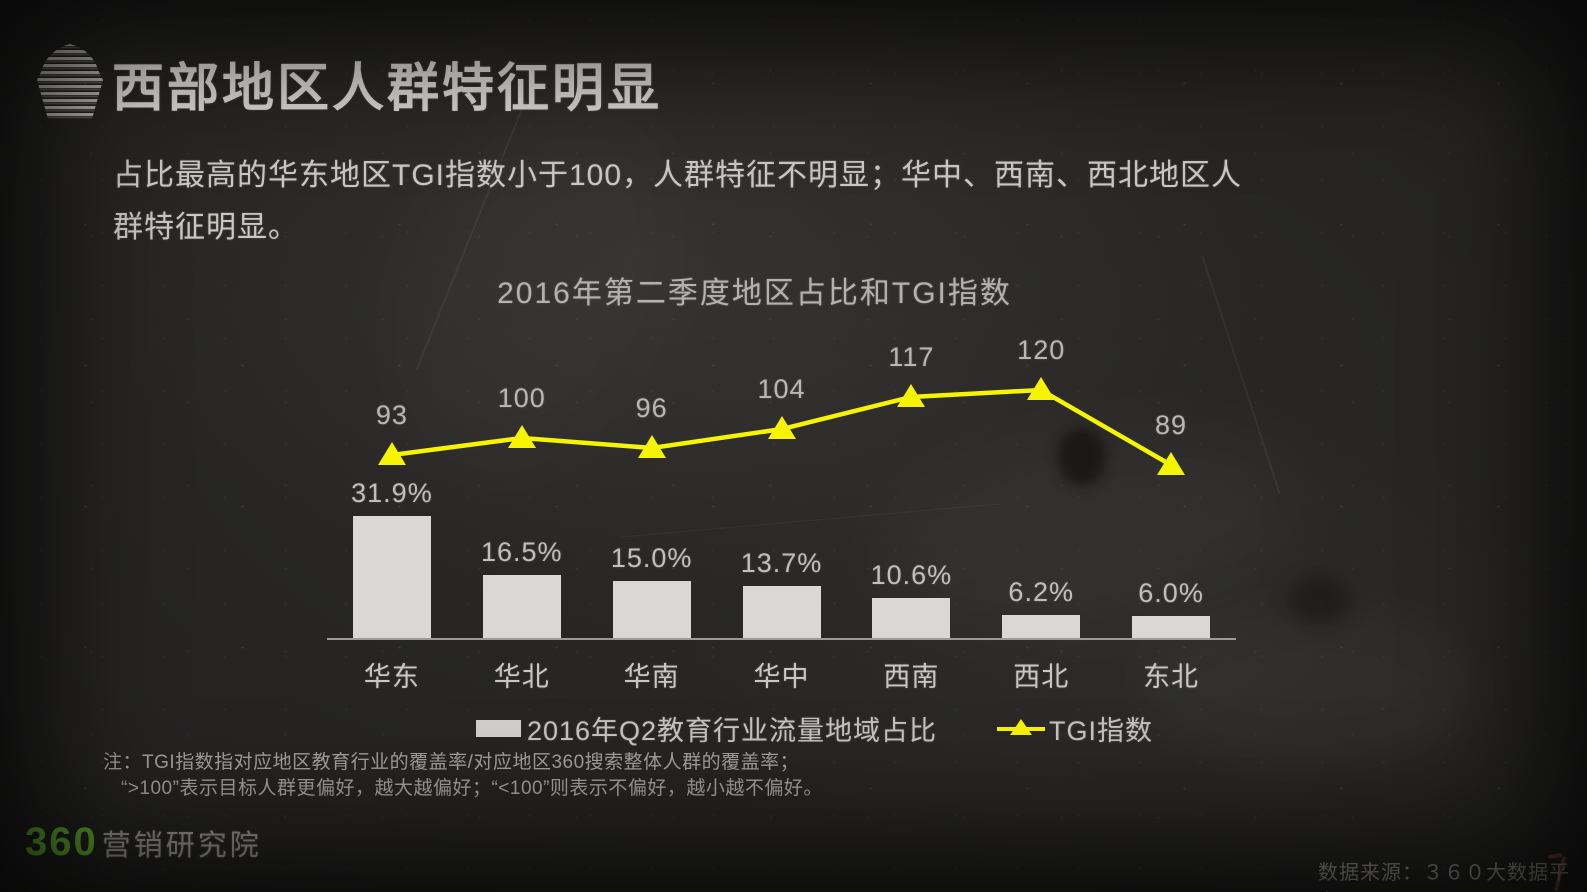 The height and width of the screenshot is (892, 1587). Describe the element at coordinates (1171, 627) in the screenshot. I see `bar-东北` at that location.